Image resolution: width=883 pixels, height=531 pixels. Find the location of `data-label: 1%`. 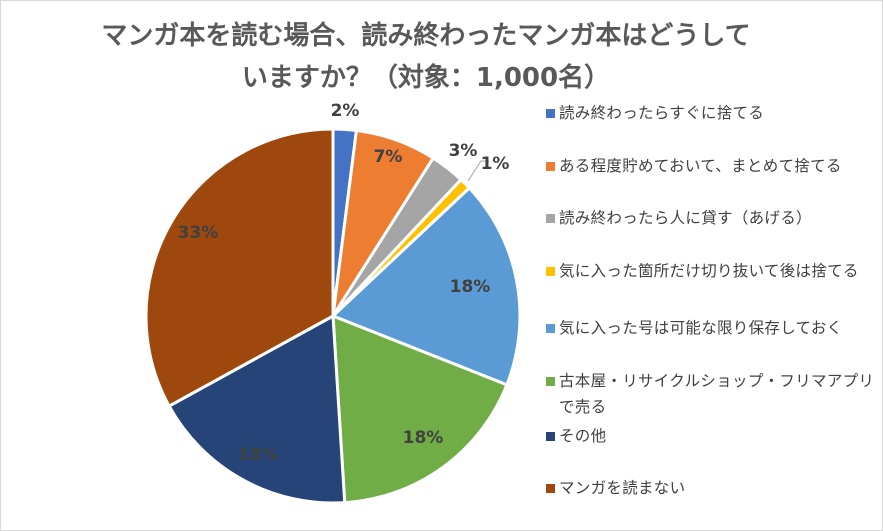

data-label: 1% is located at coordinates (495, 164).